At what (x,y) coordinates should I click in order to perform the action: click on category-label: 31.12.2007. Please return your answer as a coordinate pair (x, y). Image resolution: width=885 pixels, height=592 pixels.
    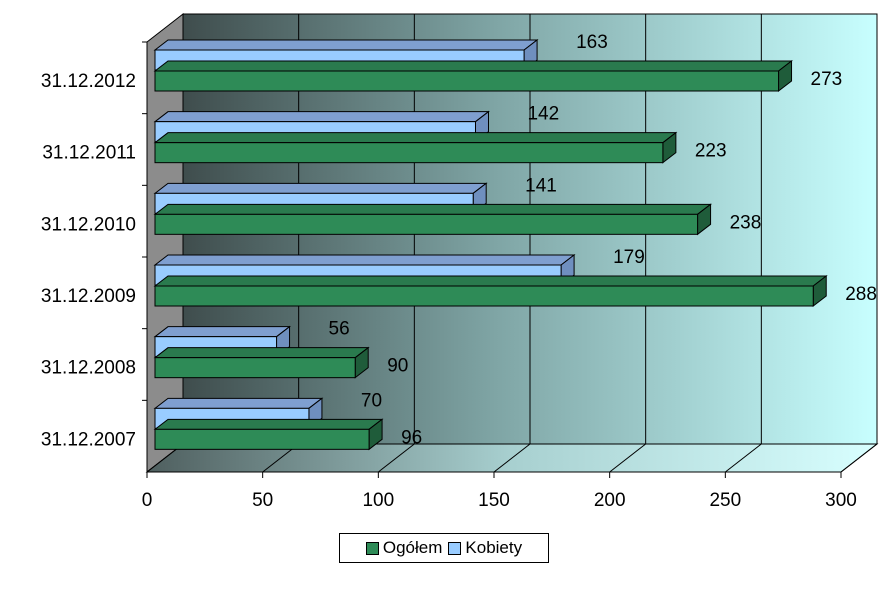
    Looking at the image, I should click on (88, 439).